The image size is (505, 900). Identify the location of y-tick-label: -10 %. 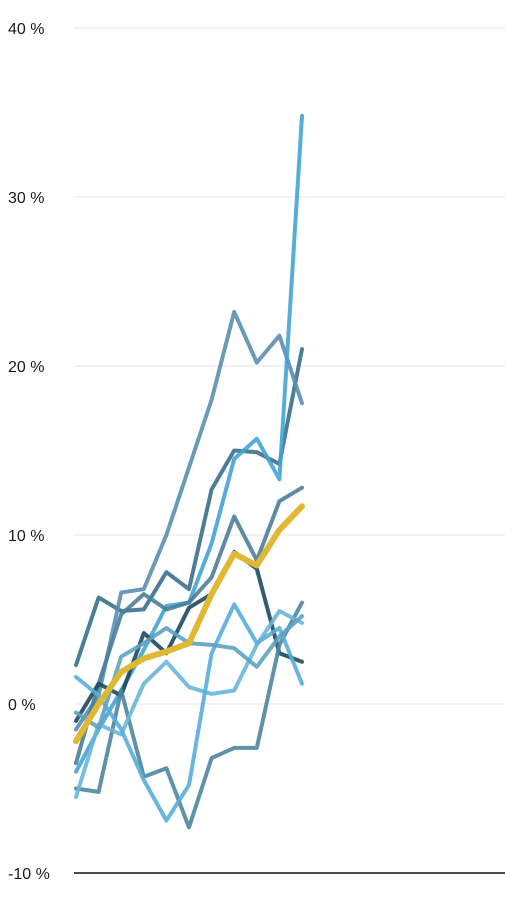
(29, 874).